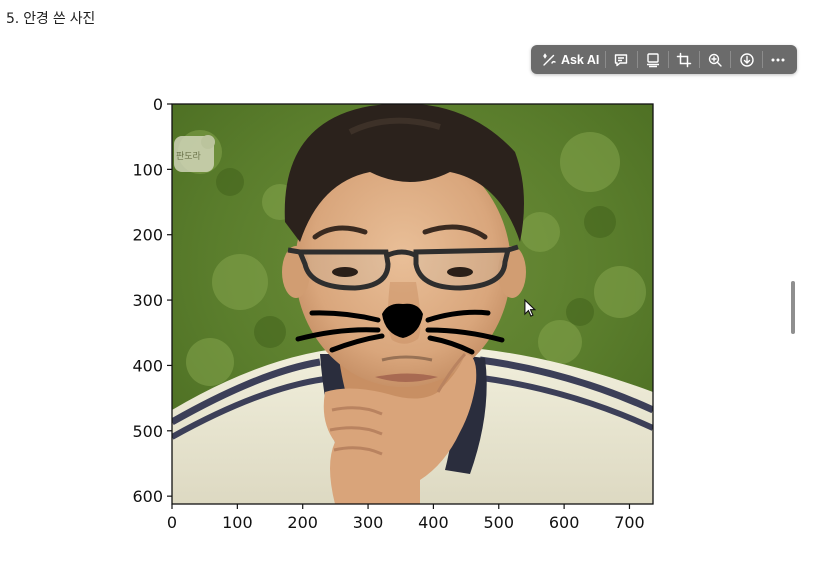 This screenshot has width=826, height=562. I want to click on scrollbar-thumb, so click(793, 307).